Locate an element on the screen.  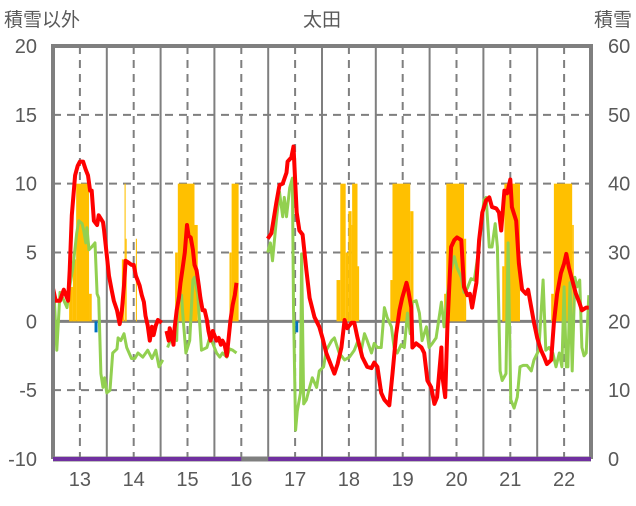
right-axis-title: 積雪 is located at coordinates (613, 20).